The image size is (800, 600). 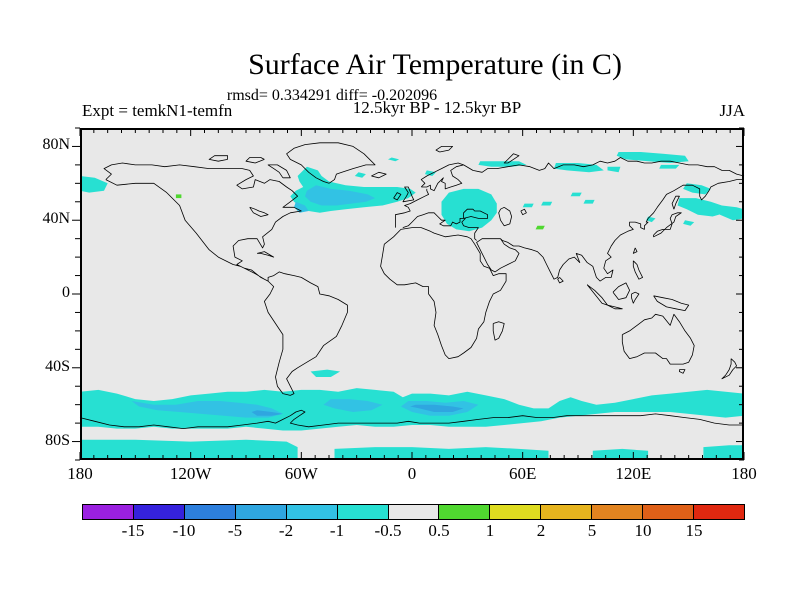 What do you see at coordinates (652, 157) in the screenshot?
I see `anomaly-region-east-siberia-coast` at bounding box center [652, 157].